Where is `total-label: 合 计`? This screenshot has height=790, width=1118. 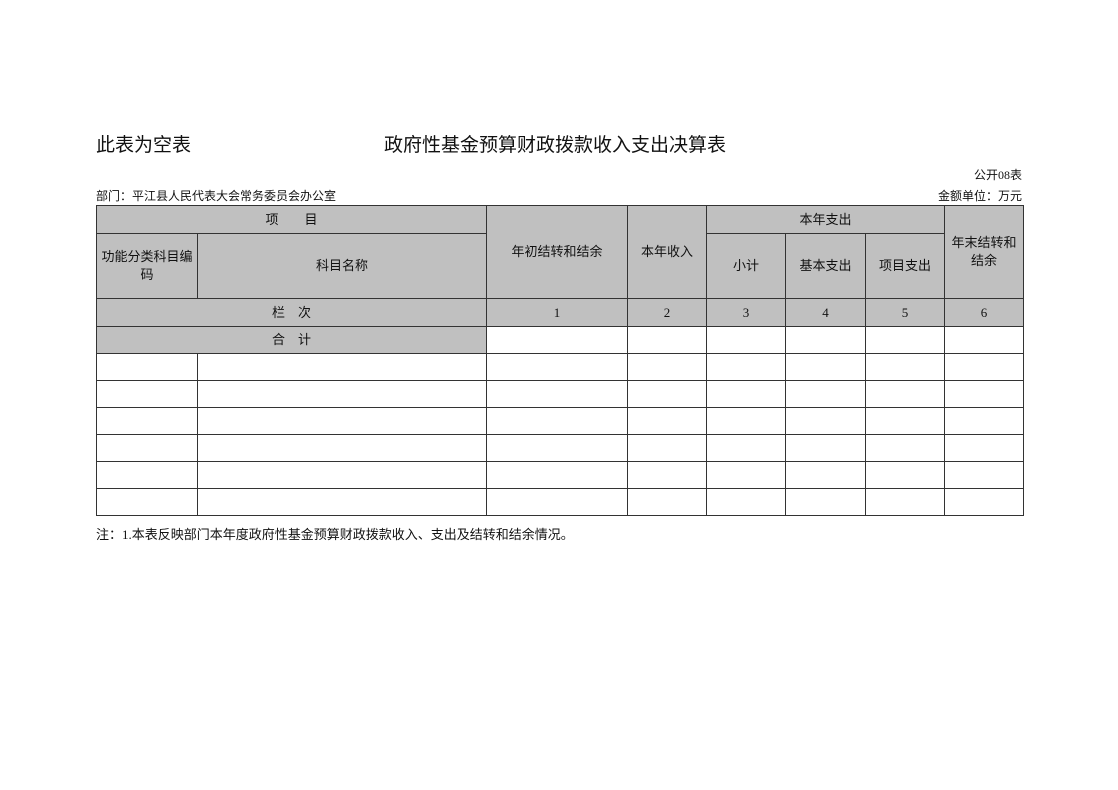
total-label: 合 计 is located at coordinates (291, 340).